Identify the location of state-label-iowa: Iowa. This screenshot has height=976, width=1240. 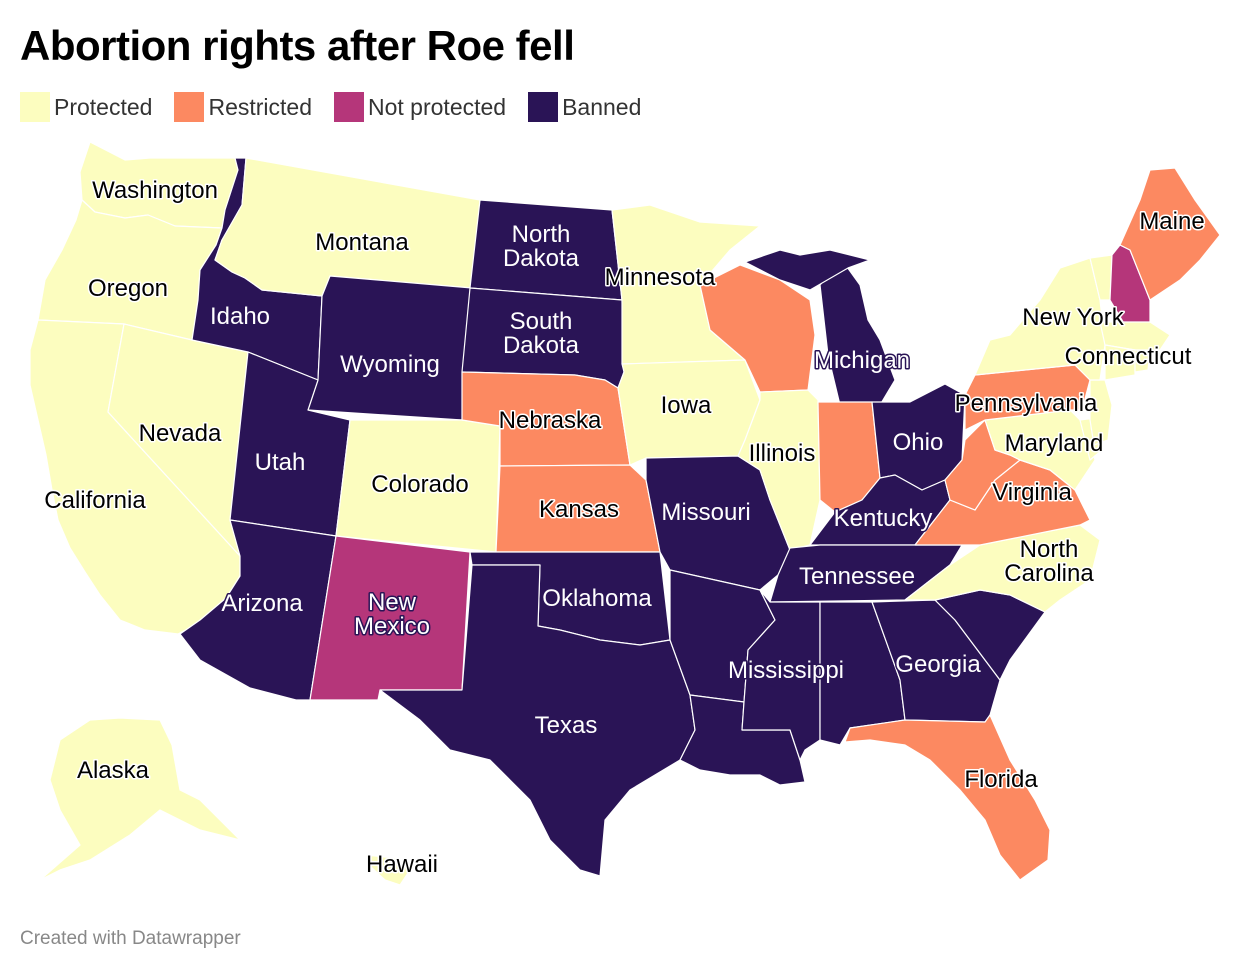
(686, 405).